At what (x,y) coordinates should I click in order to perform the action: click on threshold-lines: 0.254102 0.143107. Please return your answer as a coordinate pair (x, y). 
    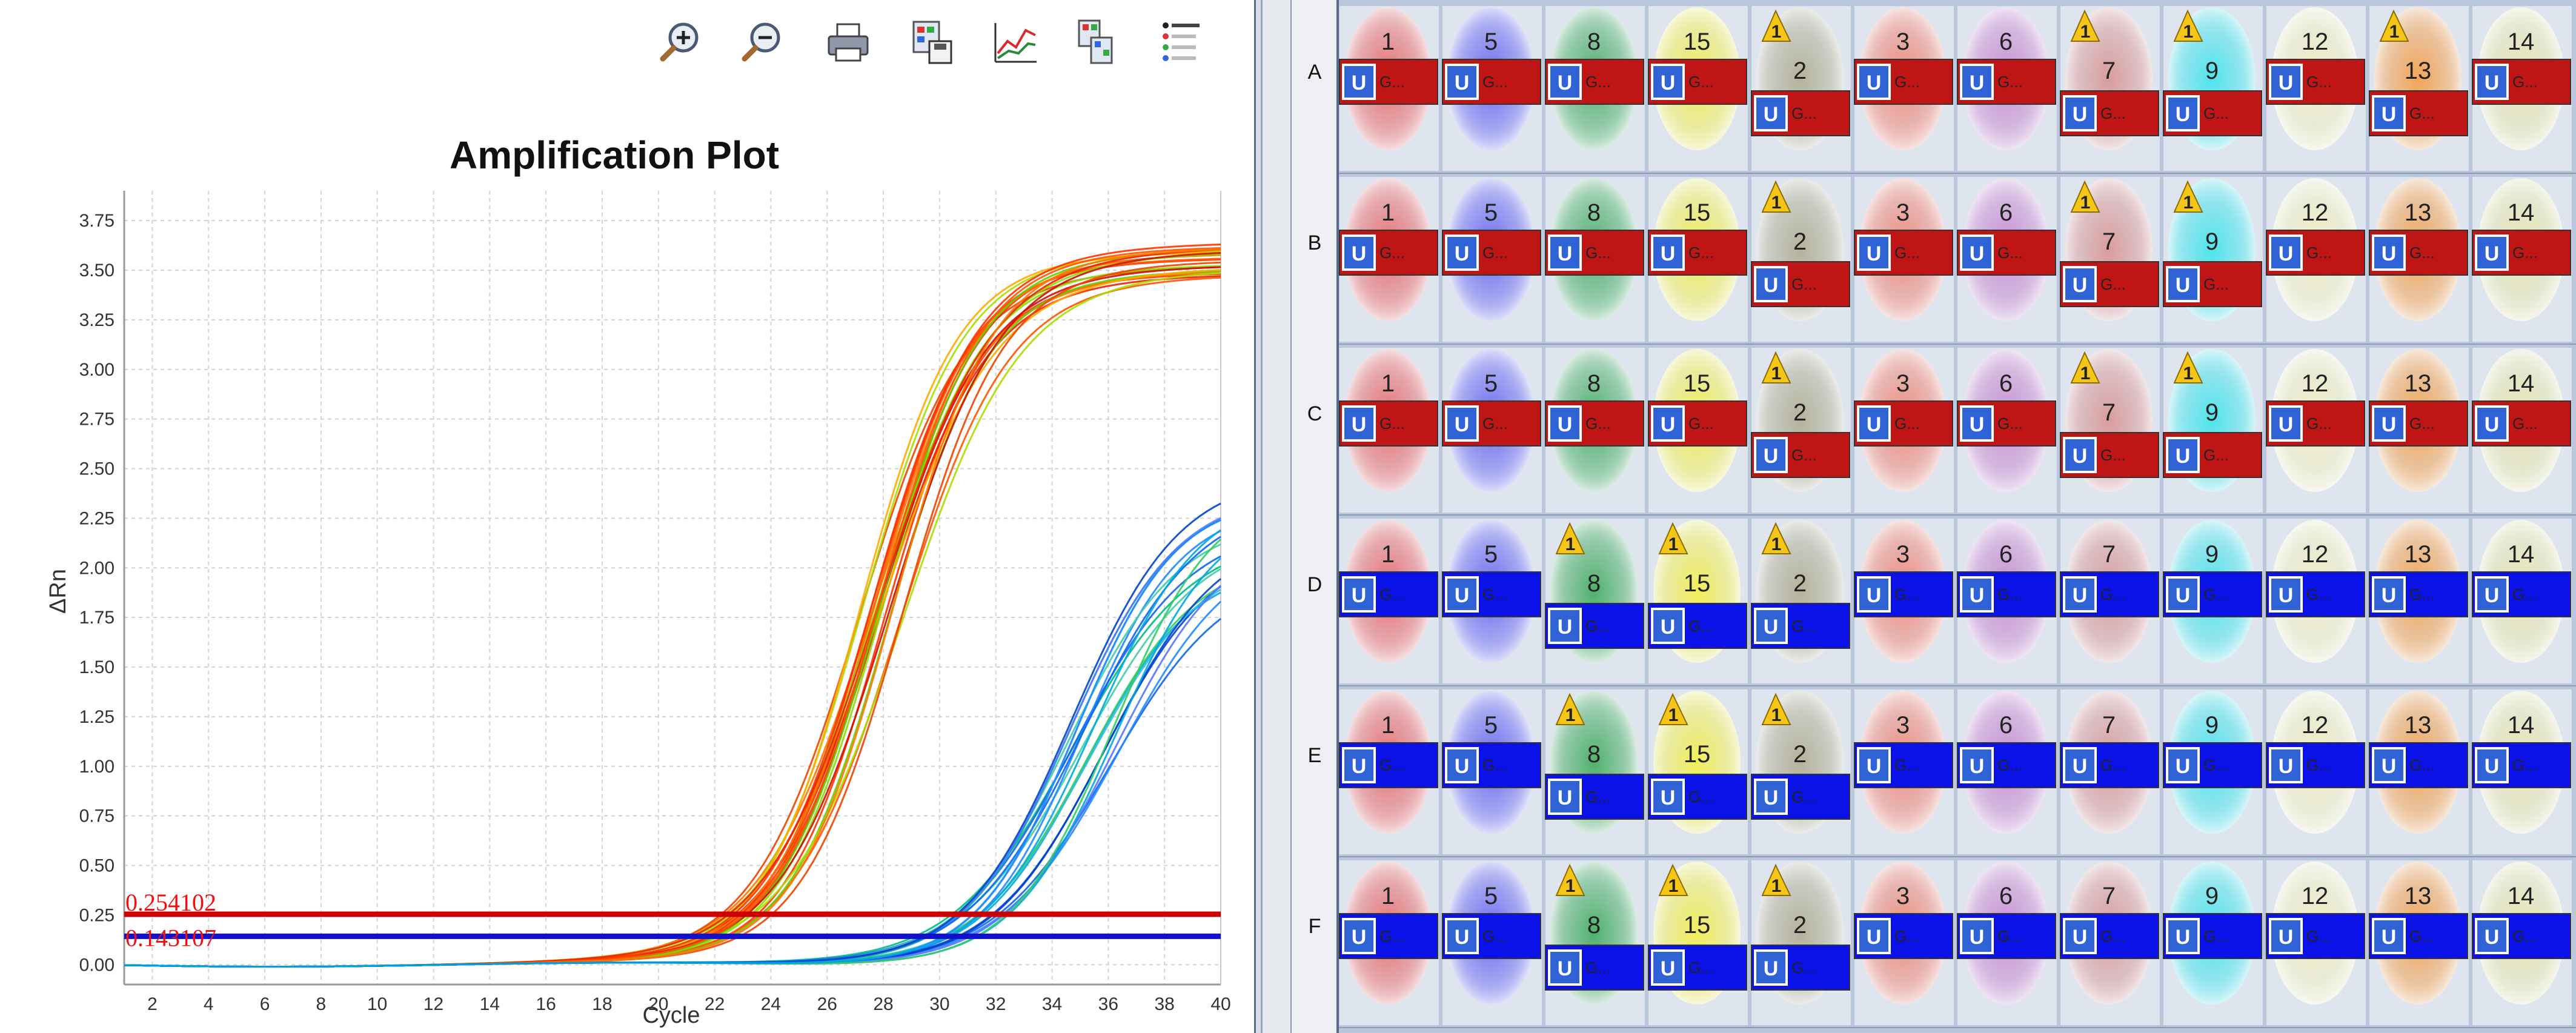
    Looking at the image, I should click on (672, 920).